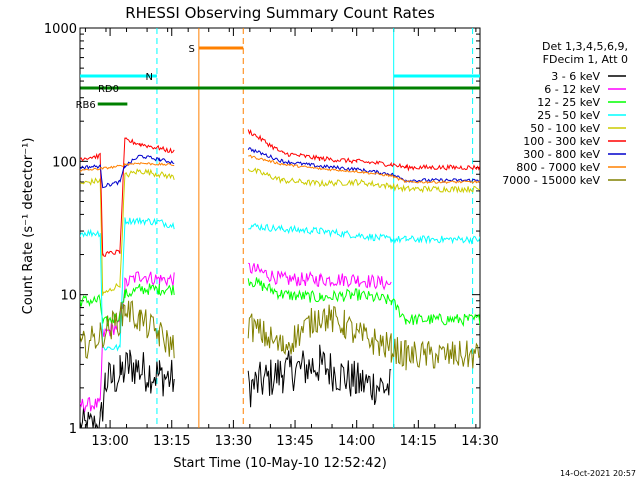 The image size is (640, 480). Describe the element at coordinates (280, 463) in the screenshot. I see `x-axis-label: Start Time (10-May-10 12:52:42)` at that location.